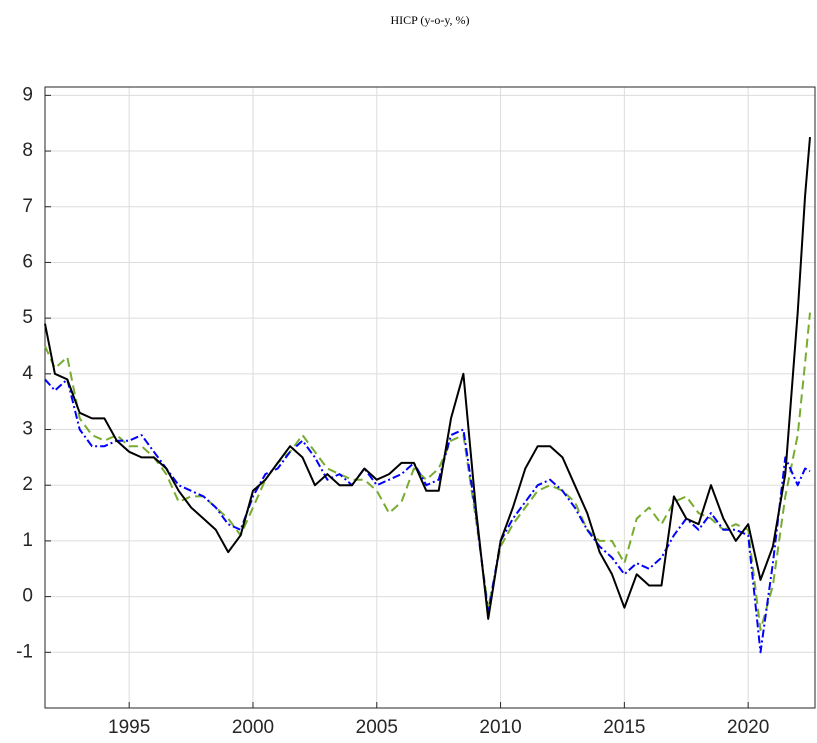 The image size is (817, 743). I want to click on x-tick-label: 2000, so click(253, 727).